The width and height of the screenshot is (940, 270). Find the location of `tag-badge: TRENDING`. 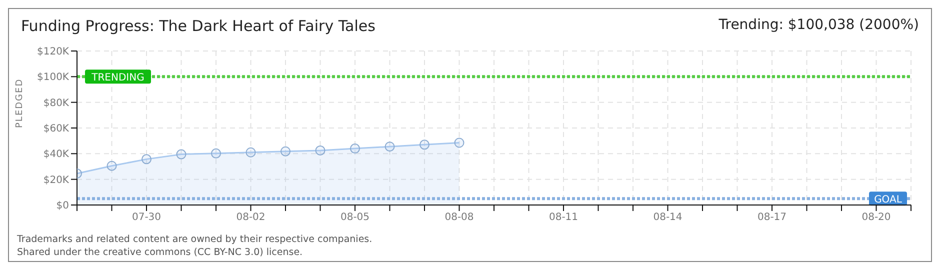

tag-badge: TRENDING is located at coordinates (118, 77).